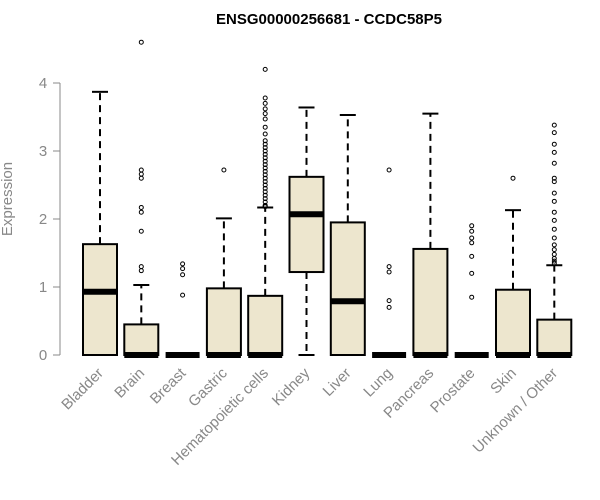  Describe the element at coordinates (43, 219) in the screenshot. I see `y-tick-label: 2` at that location.